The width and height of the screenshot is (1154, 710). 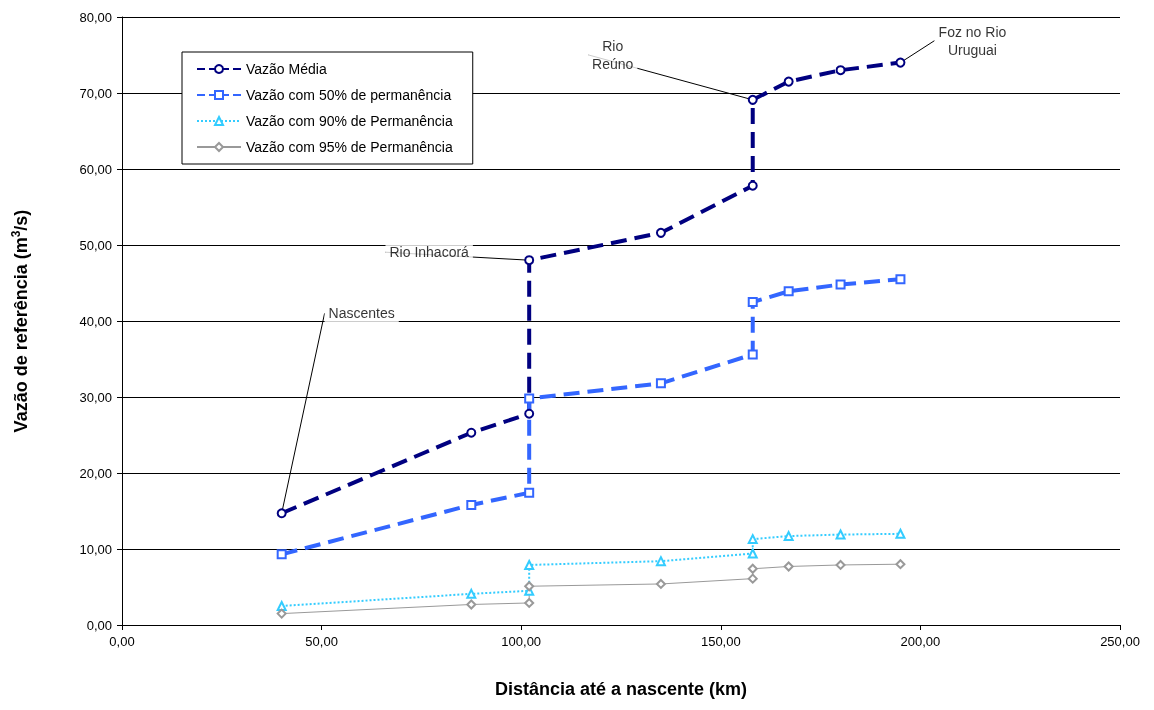 What do you see at coordinates (95, 169) in the screenshot?
I see `y-tick-label: 60,00` at bounding box center [95, 169].